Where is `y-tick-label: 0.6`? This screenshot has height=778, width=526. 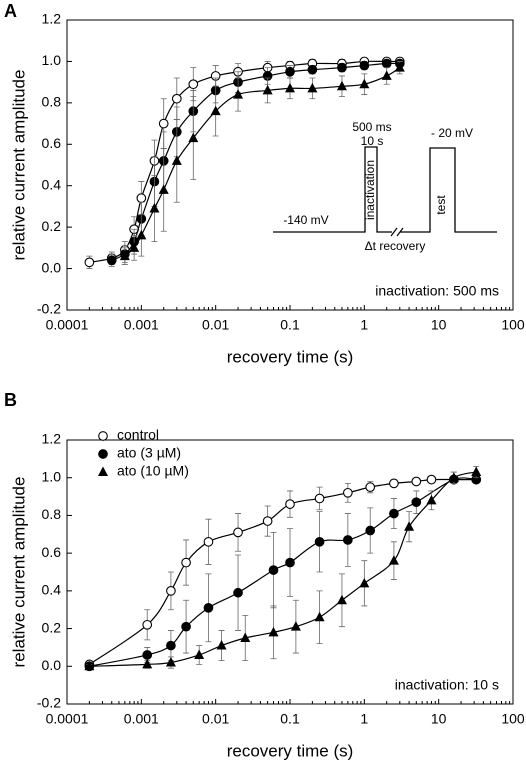 y-tick-label: 0.6 is located at coordinates (52, 552).